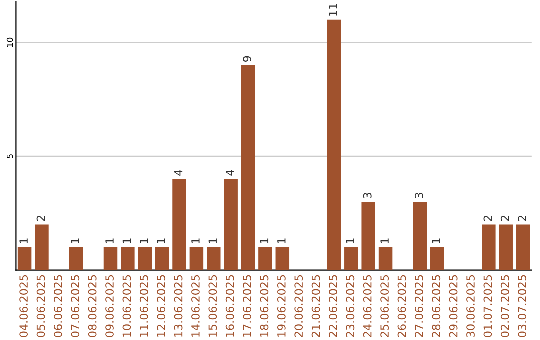  I want to click on data-label: 11, so click(333, 10).